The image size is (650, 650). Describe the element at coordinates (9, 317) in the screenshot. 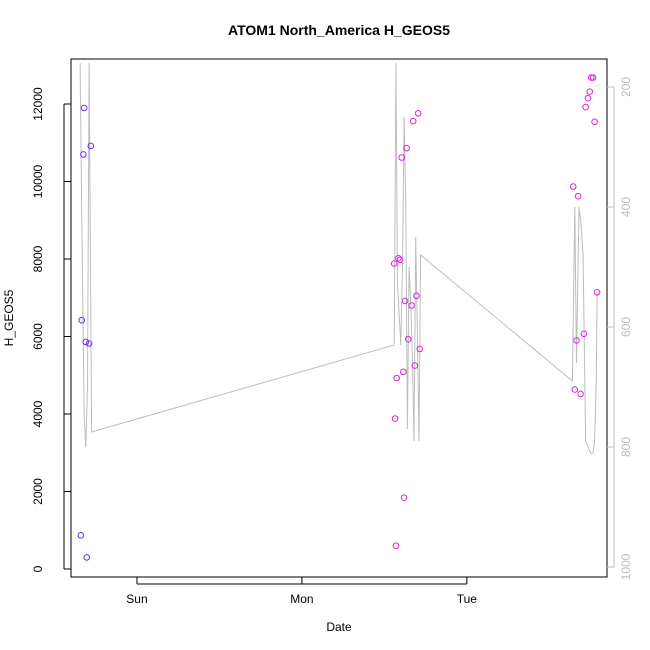

I see `y-axis-label: H_GEOS5` at that location.